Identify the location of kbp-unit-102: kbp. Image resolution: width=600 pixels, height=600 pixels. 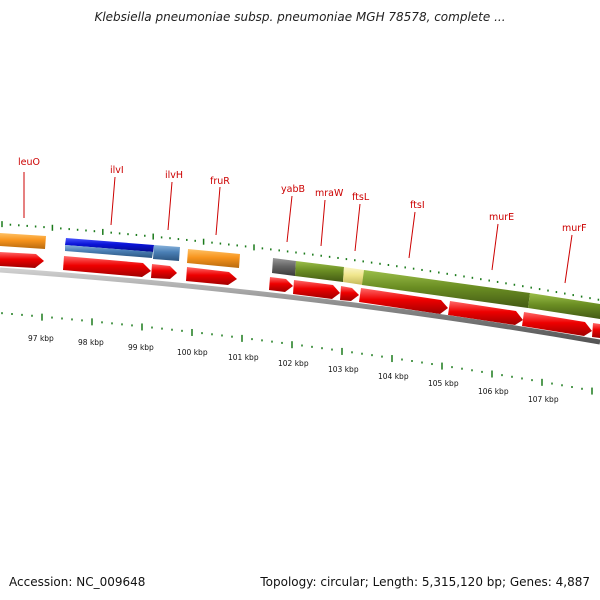
(302, 363).